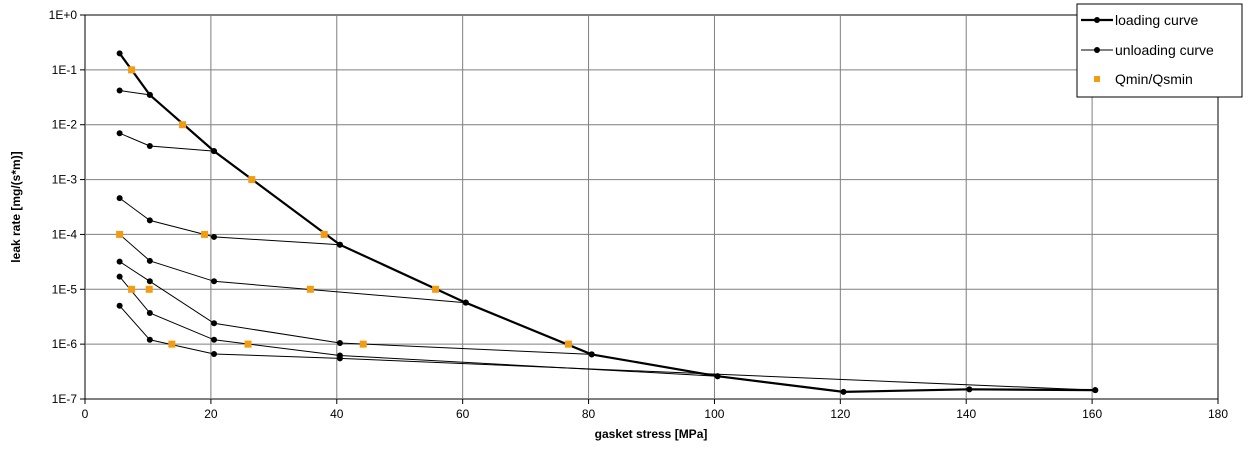 The image size is (1252, 454). Describe the element at coordinates (85, 414) in the screenshot. I see `x-tick-label: 0` at that location.